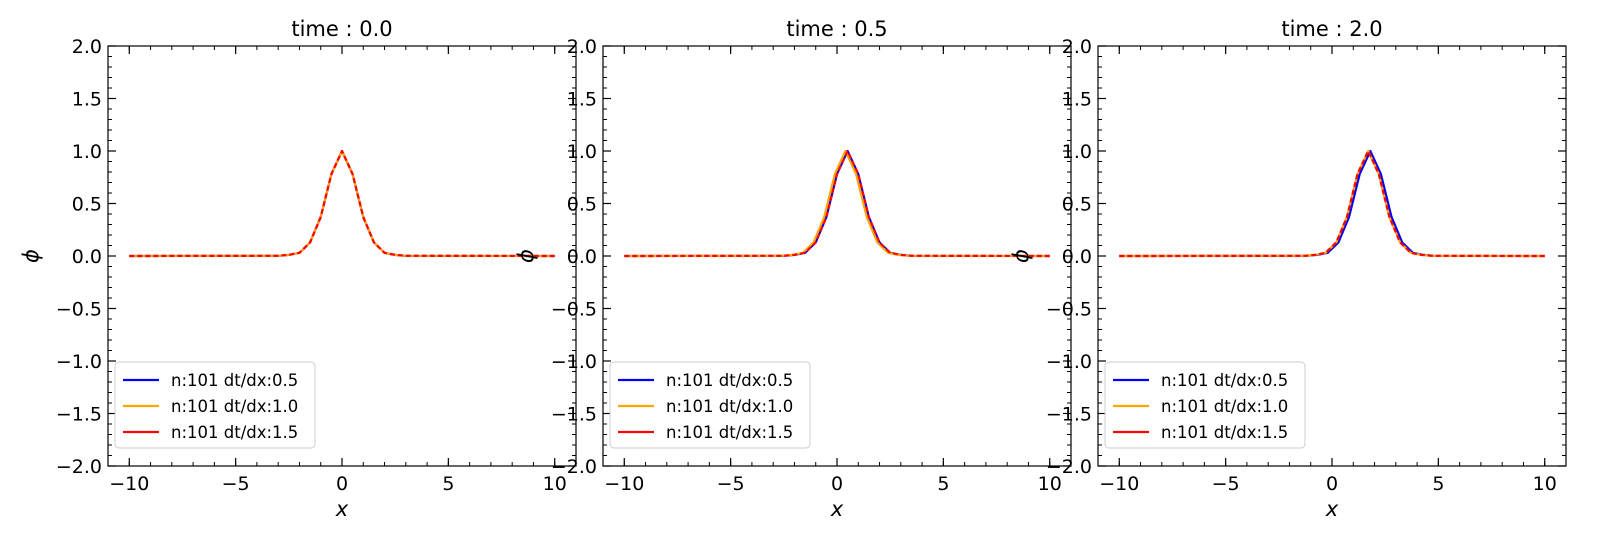  What do you see at coordinates (1331, 29) in the screenshot?
I see `chart-title: time : 2.0` at bounding box center [1331, 29].